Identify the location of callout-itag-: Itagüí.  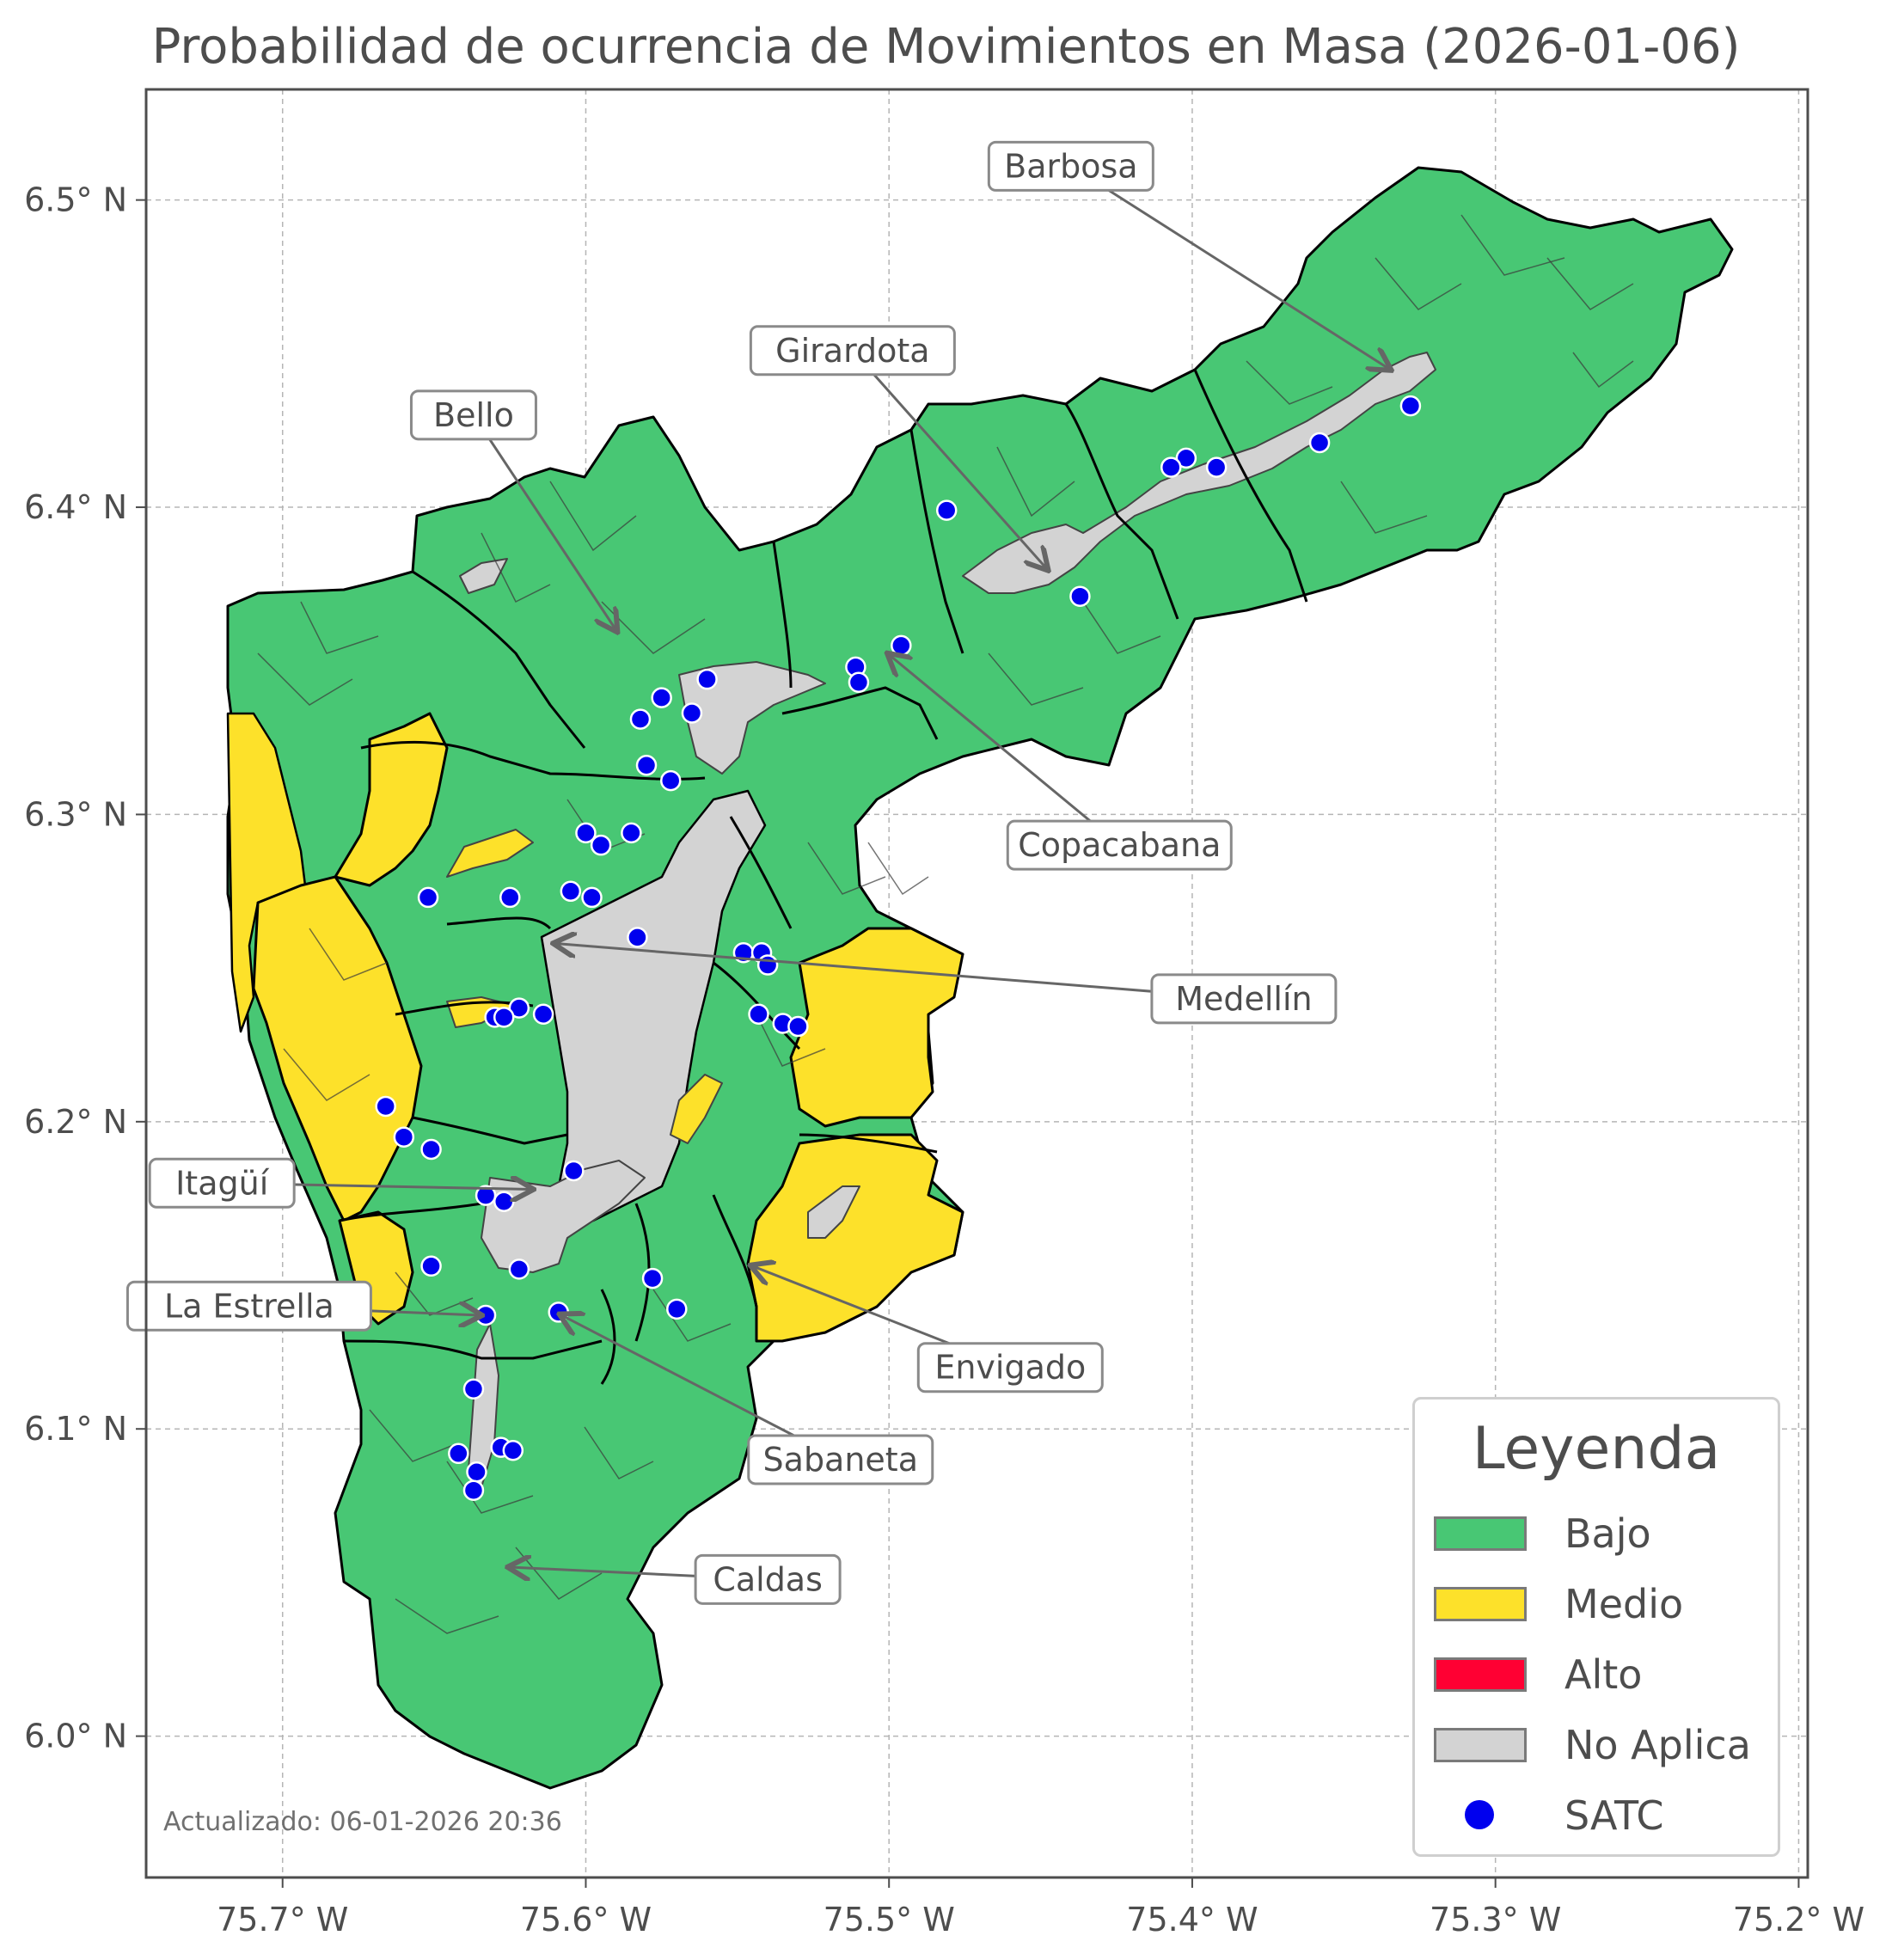
(339, 1183).